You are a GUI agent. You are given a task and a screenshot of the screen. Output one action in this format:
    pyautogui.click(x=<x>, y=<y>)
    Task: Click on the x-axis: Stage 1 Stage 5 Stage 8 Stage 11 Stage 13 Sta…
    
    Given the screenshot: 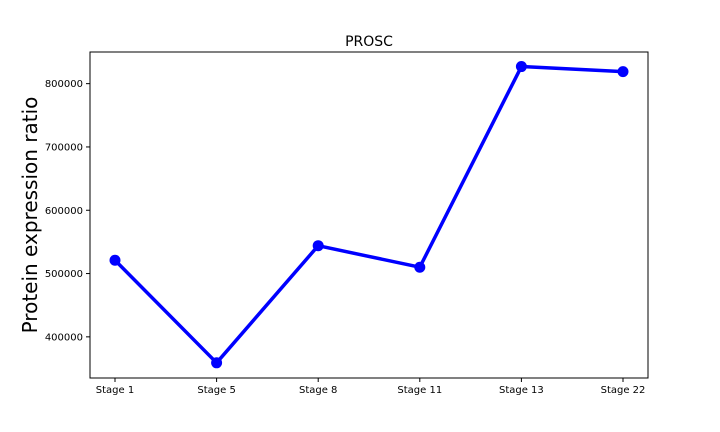 What is the action you would take?
    pyautogui.click(x=371, y=387)
    